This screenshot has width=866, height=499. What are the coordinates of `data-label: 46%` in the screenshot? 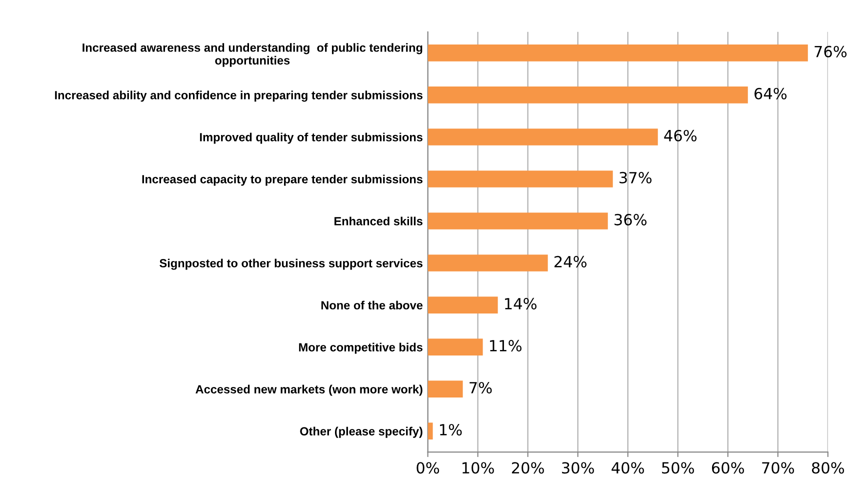 It's located at (680, 136).